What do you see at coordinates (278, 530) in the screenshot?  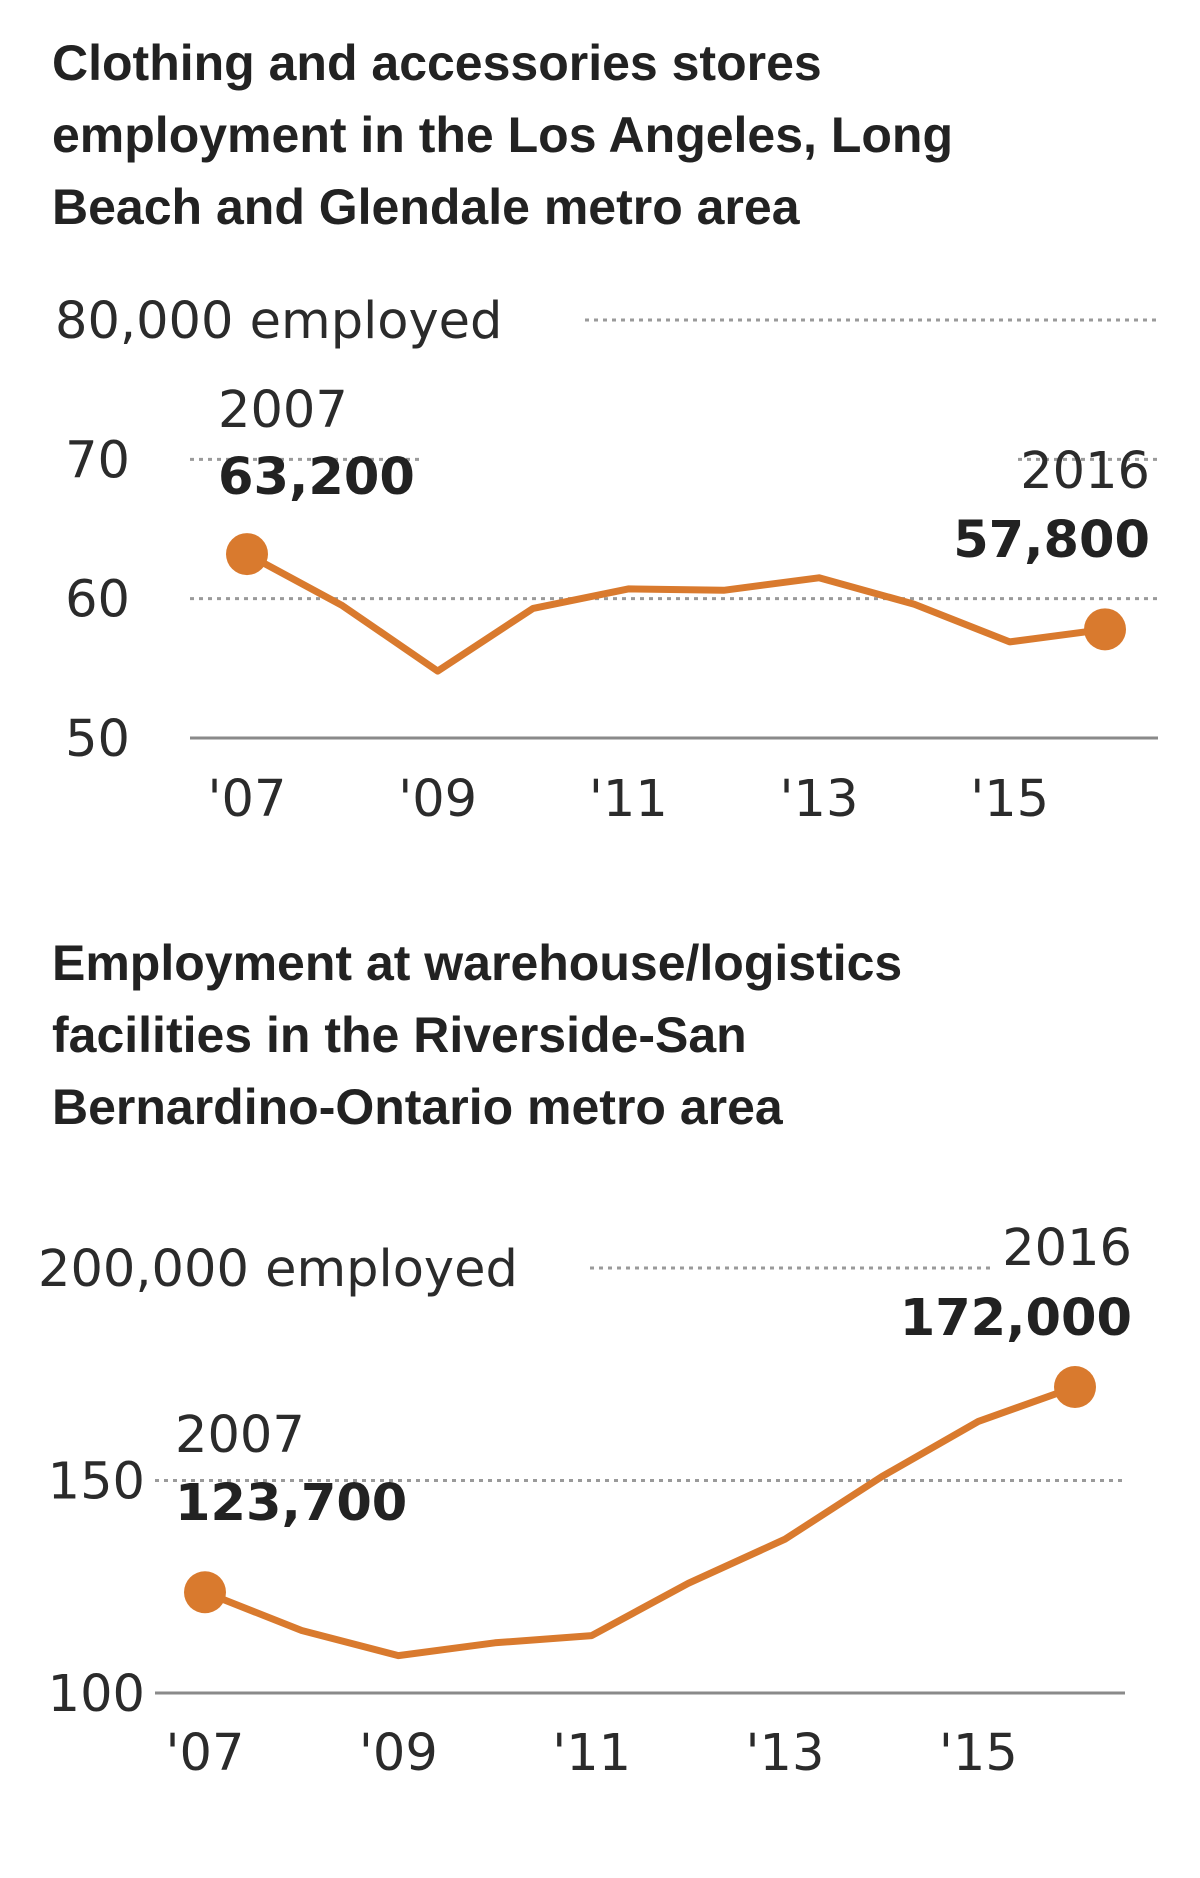 I see `y-axis-ticks: 80,000 employed 70 60 50` at bounding box center [278, 530].